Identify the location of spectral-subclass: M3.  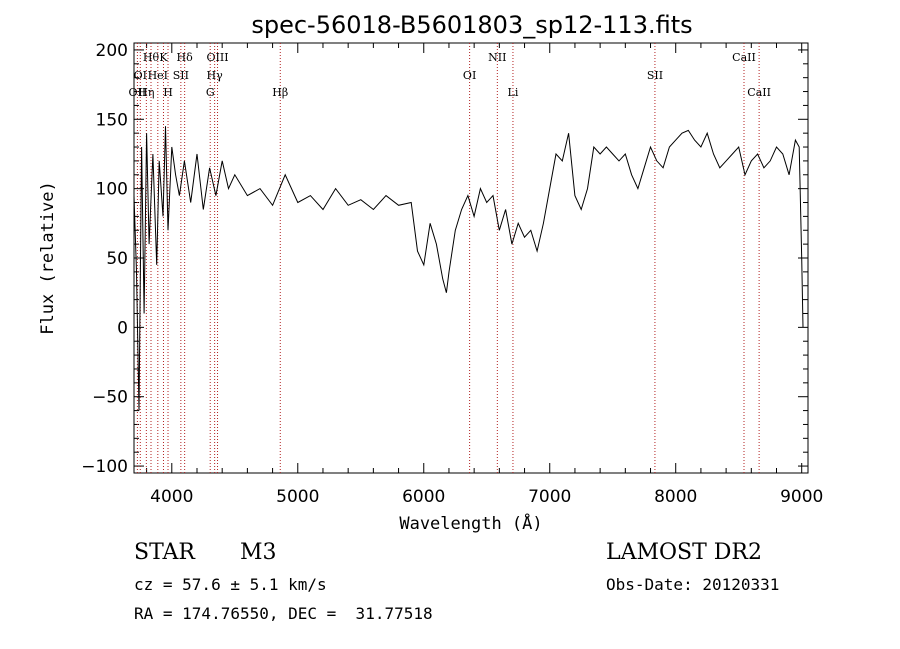
(258, 552).